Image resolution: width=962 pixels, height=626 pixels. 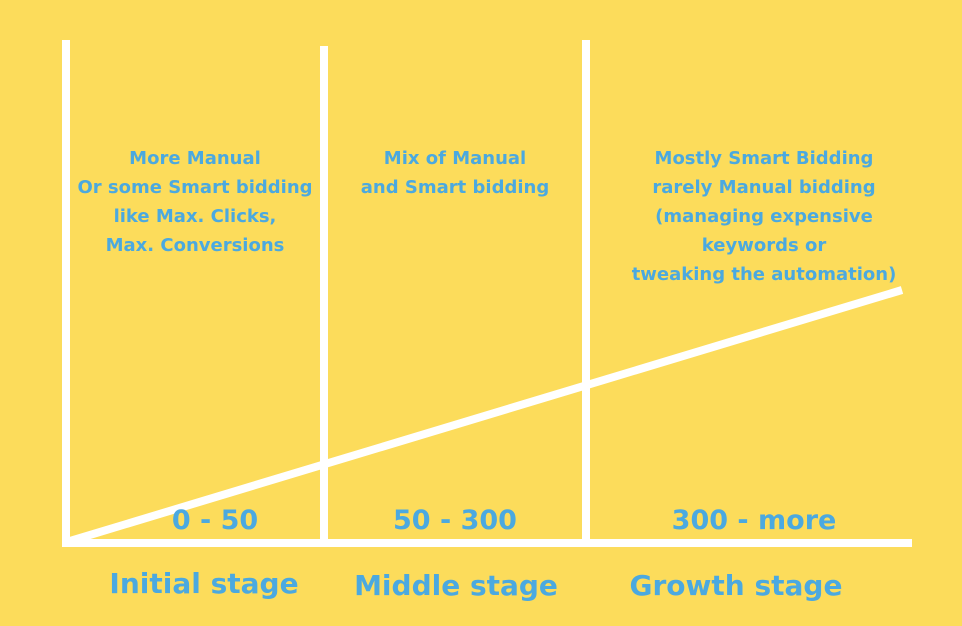 I want to click on middle-stage-label: Middle stage, so click(x=456, y=585).